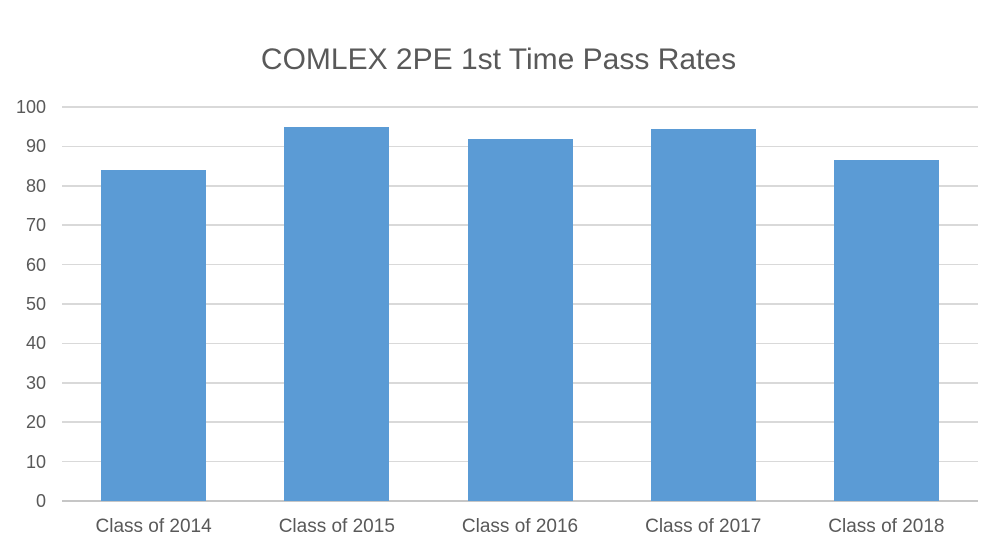  What do you see at coordinates (30, 107) in the screenshot?
I see `y-axis-tick-label: 100` at bounding box center [30, 107].